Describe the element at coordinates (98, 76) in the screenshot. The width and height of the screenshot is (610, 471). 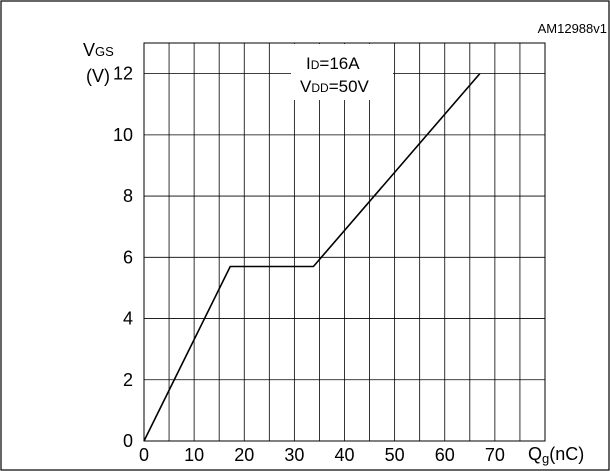
I see `y-axis-unit: (V)` at that location.